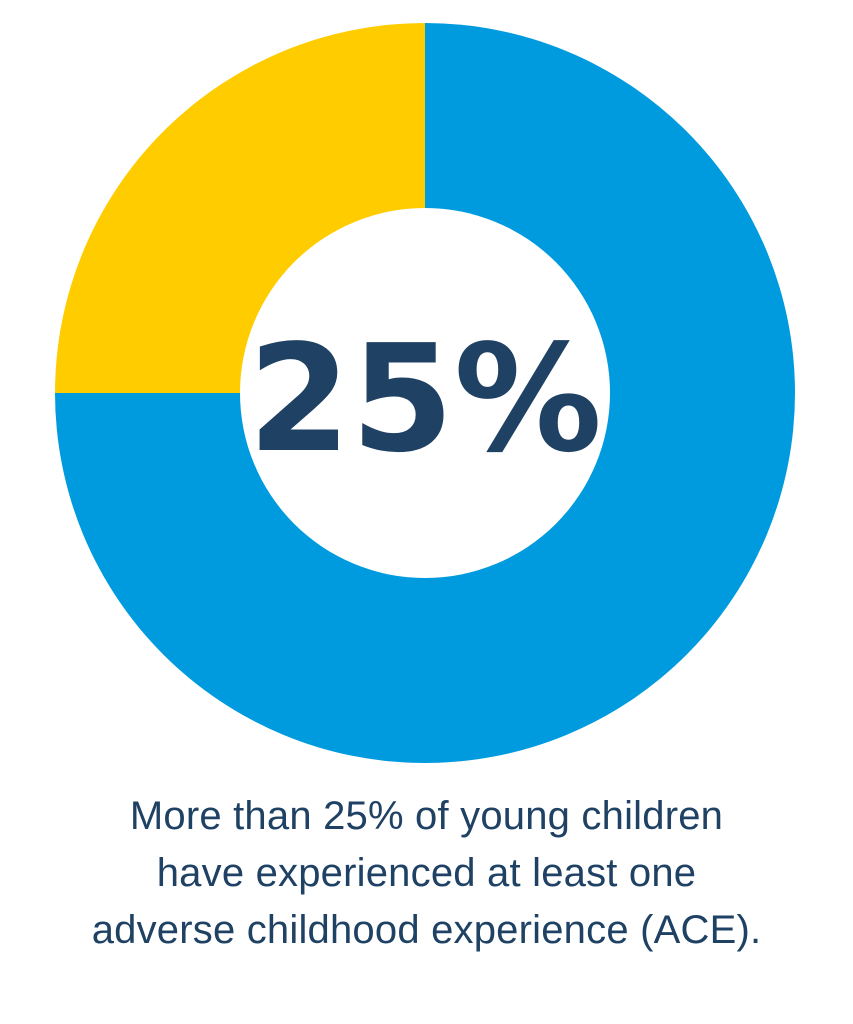 The width and height of the screenshot is (853, 1024). What do you see at coordinates (425, 399) in the screenshot?
I see `center-percentage-label: 25%` at bounding box center [425, 399].